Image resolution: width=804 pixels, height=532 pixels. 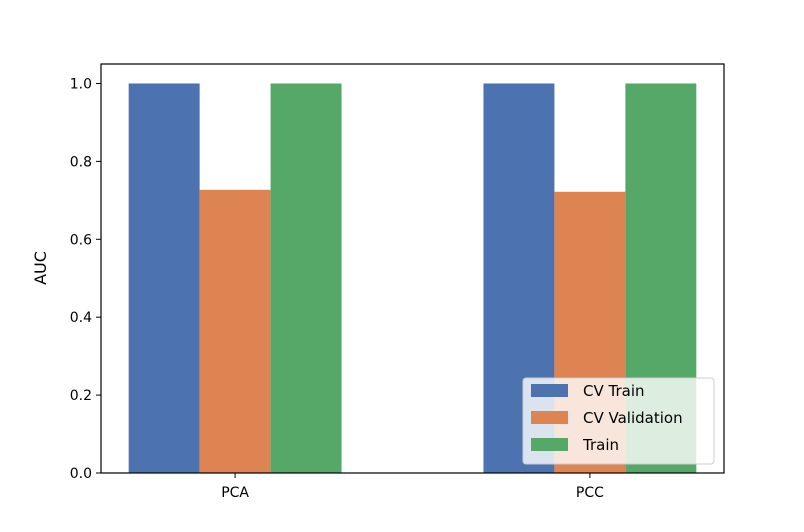 What do you see at coordinates (590, 493) in the screenshot?
I see `x-tick-label: PCC` at bounding box center [590, 493].